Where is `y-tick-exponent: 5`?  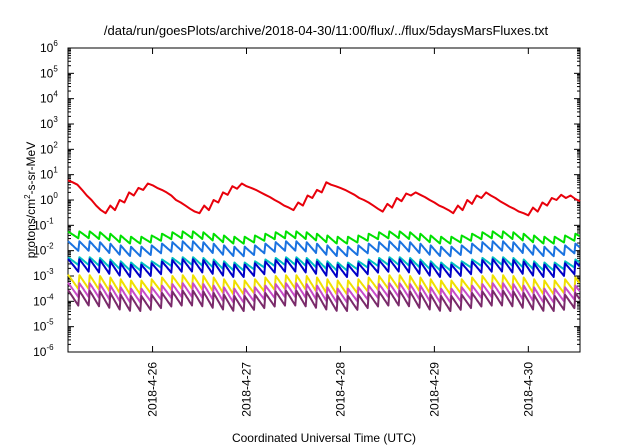
y-tick-exponent: 5 is located at coordinates (55, 68).